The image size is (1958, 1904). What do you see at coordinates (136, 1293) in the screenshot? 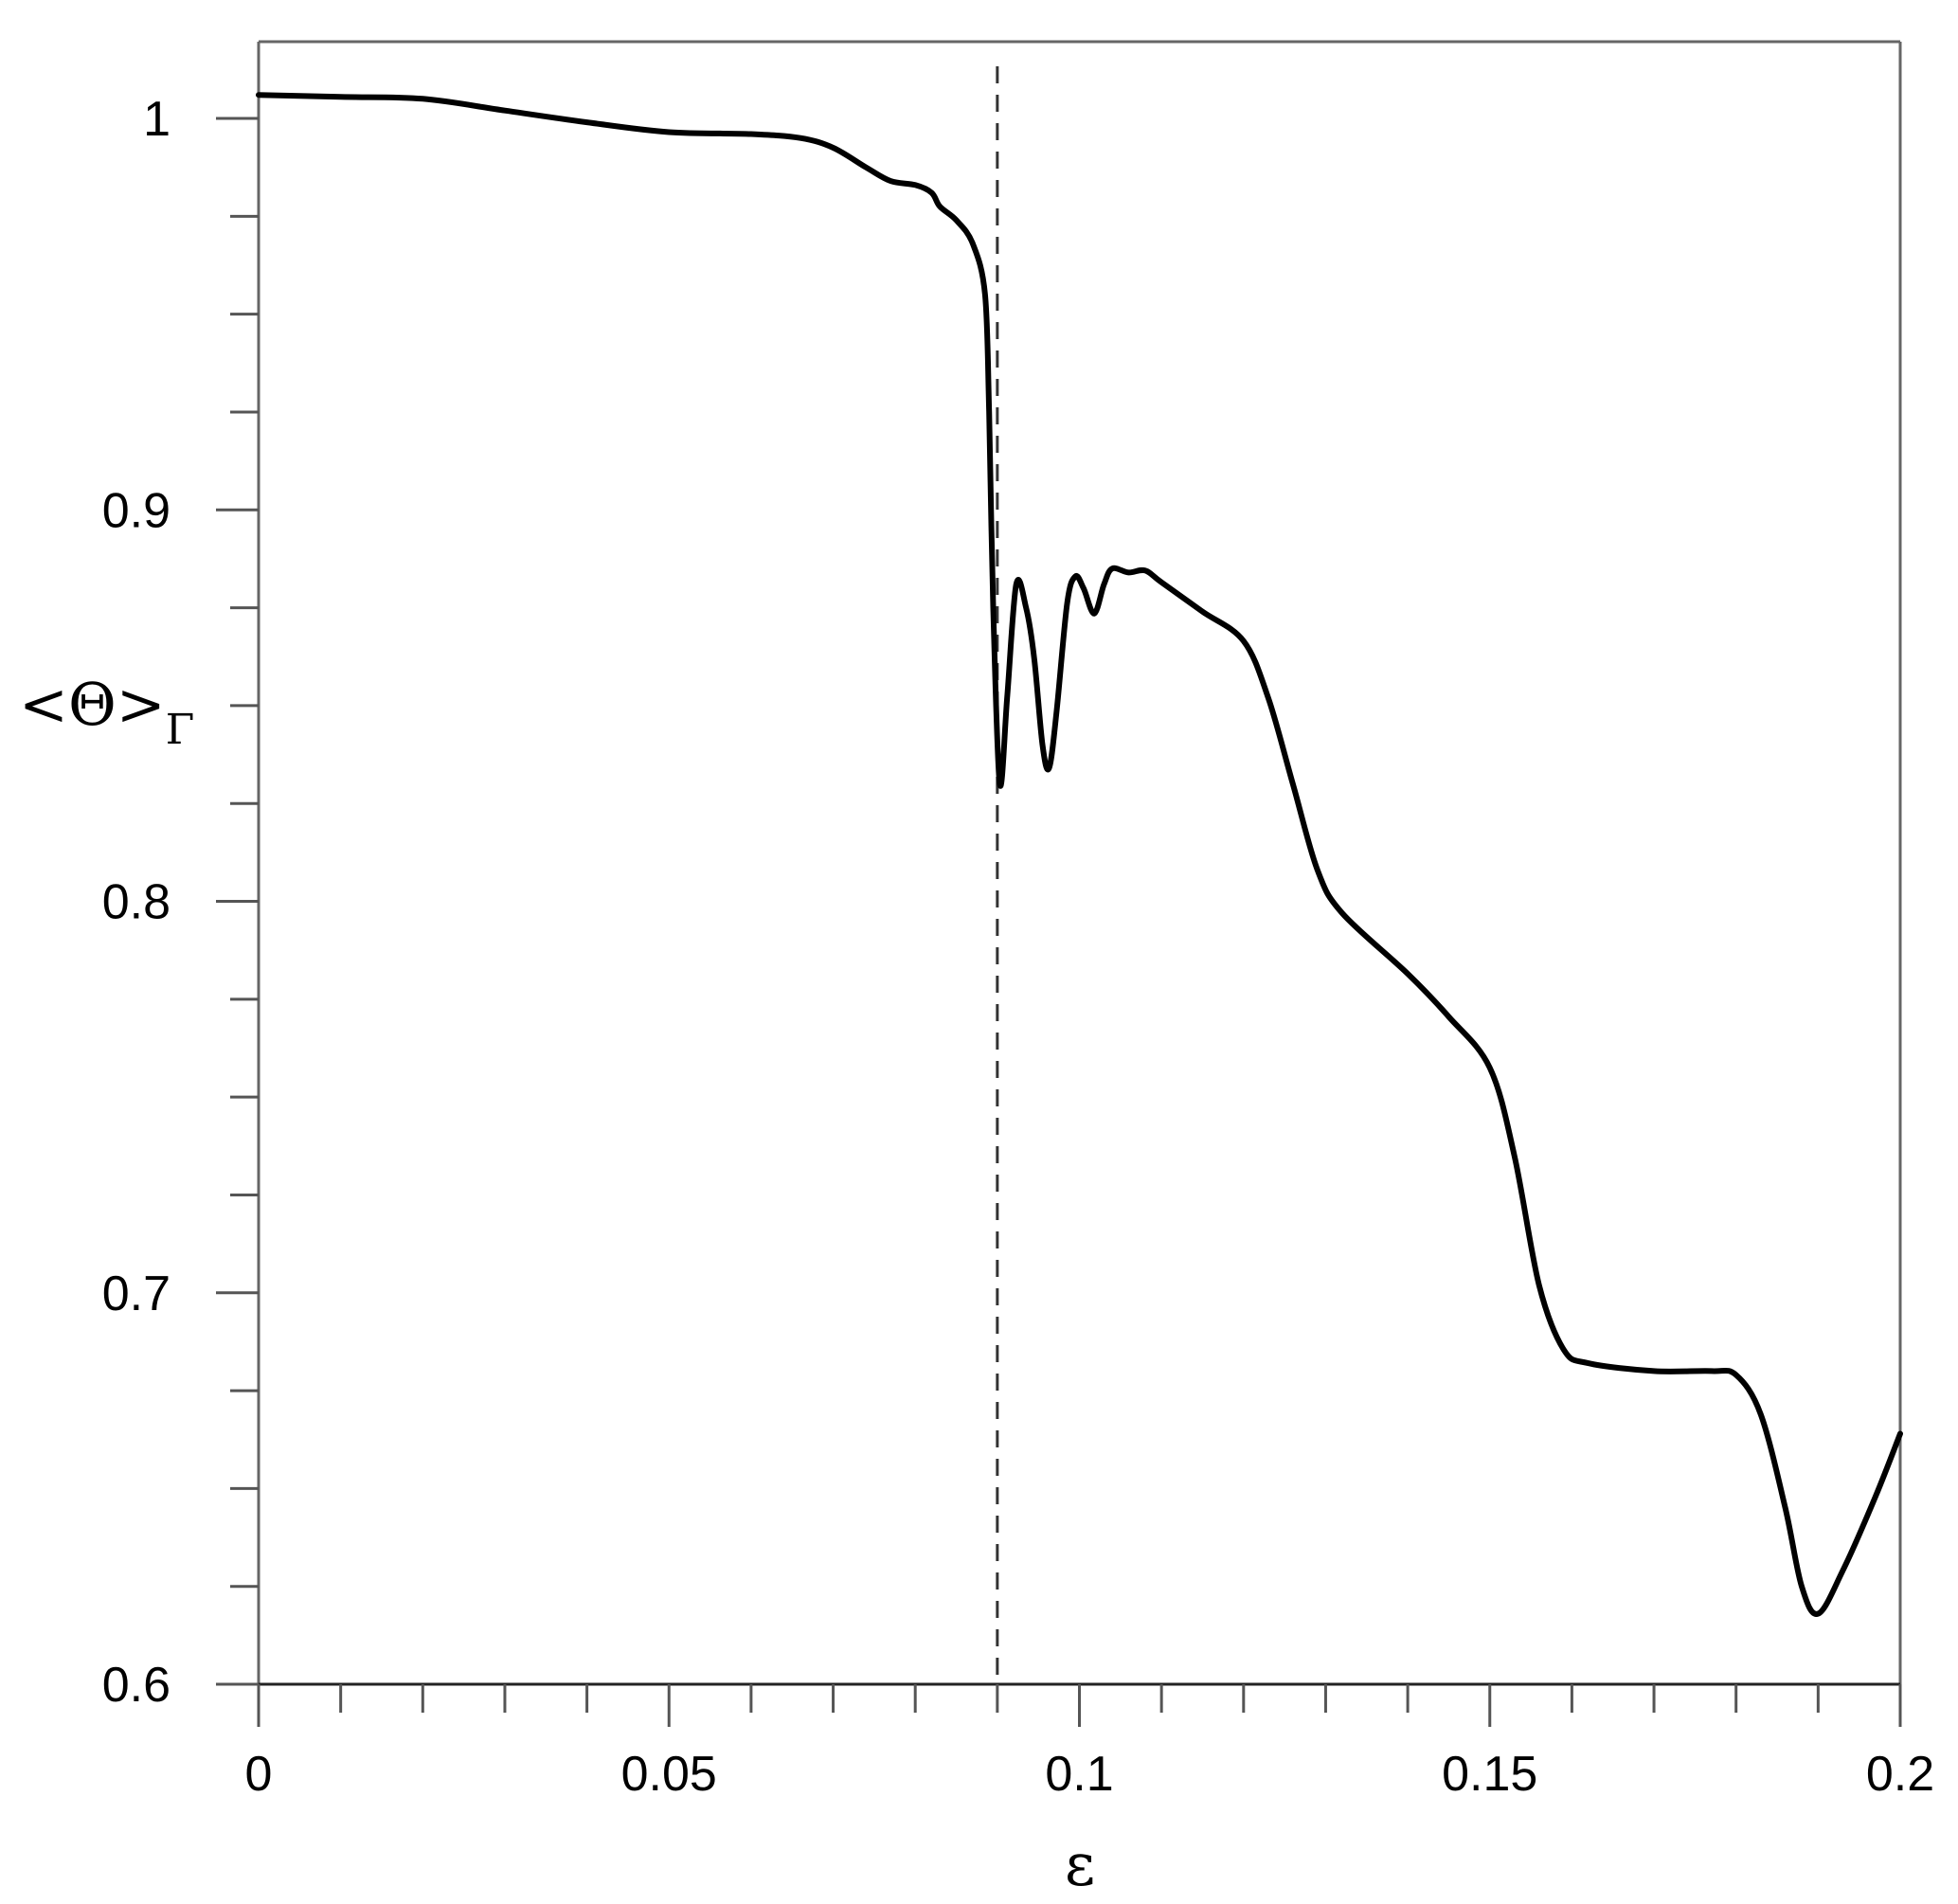
I see `y-tick-label: 0.7` at bounding box center [136, 1293].